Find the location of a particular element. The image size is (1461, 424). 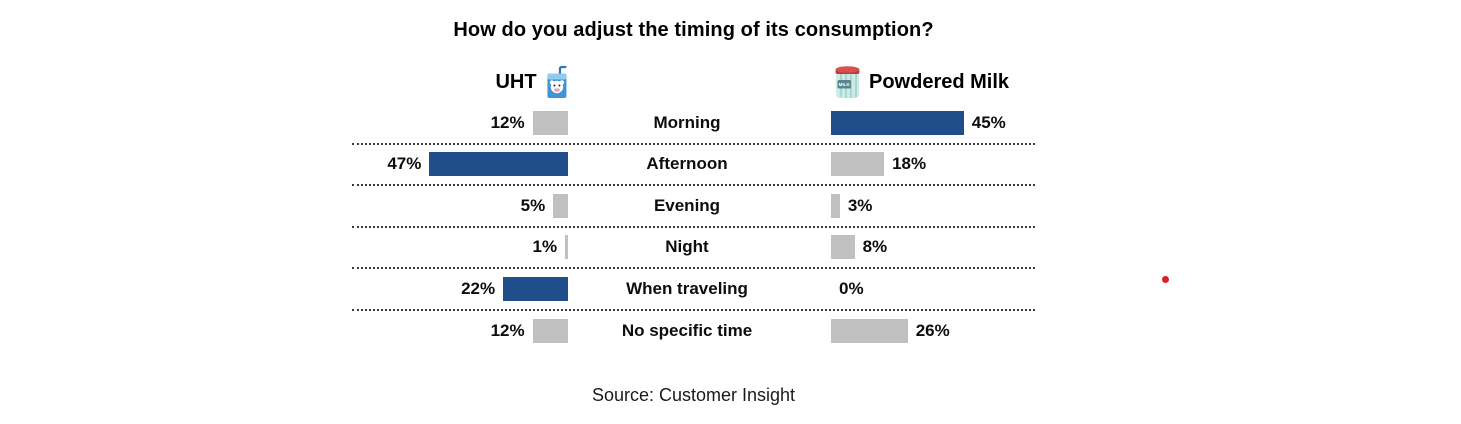

chart-row: 12% No specific time 26% is located at coordinates (693, 332).